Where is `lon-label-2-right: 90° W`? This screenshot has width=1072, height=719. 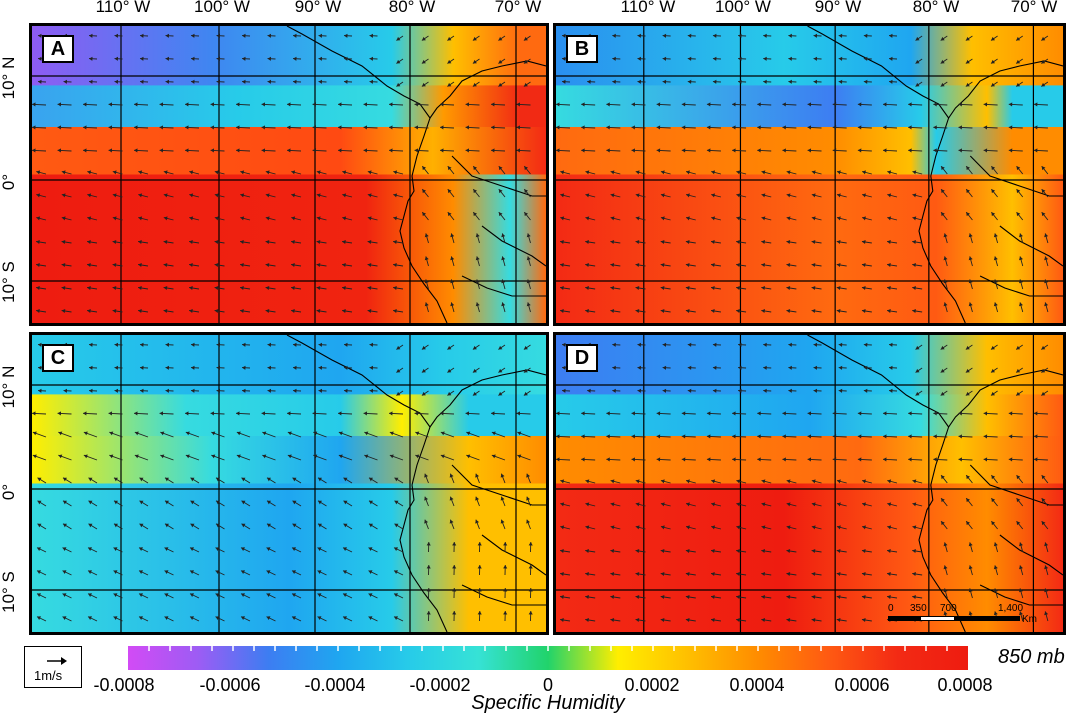
lon-label-2-right: 90° W is located at coordinates (838, 8).